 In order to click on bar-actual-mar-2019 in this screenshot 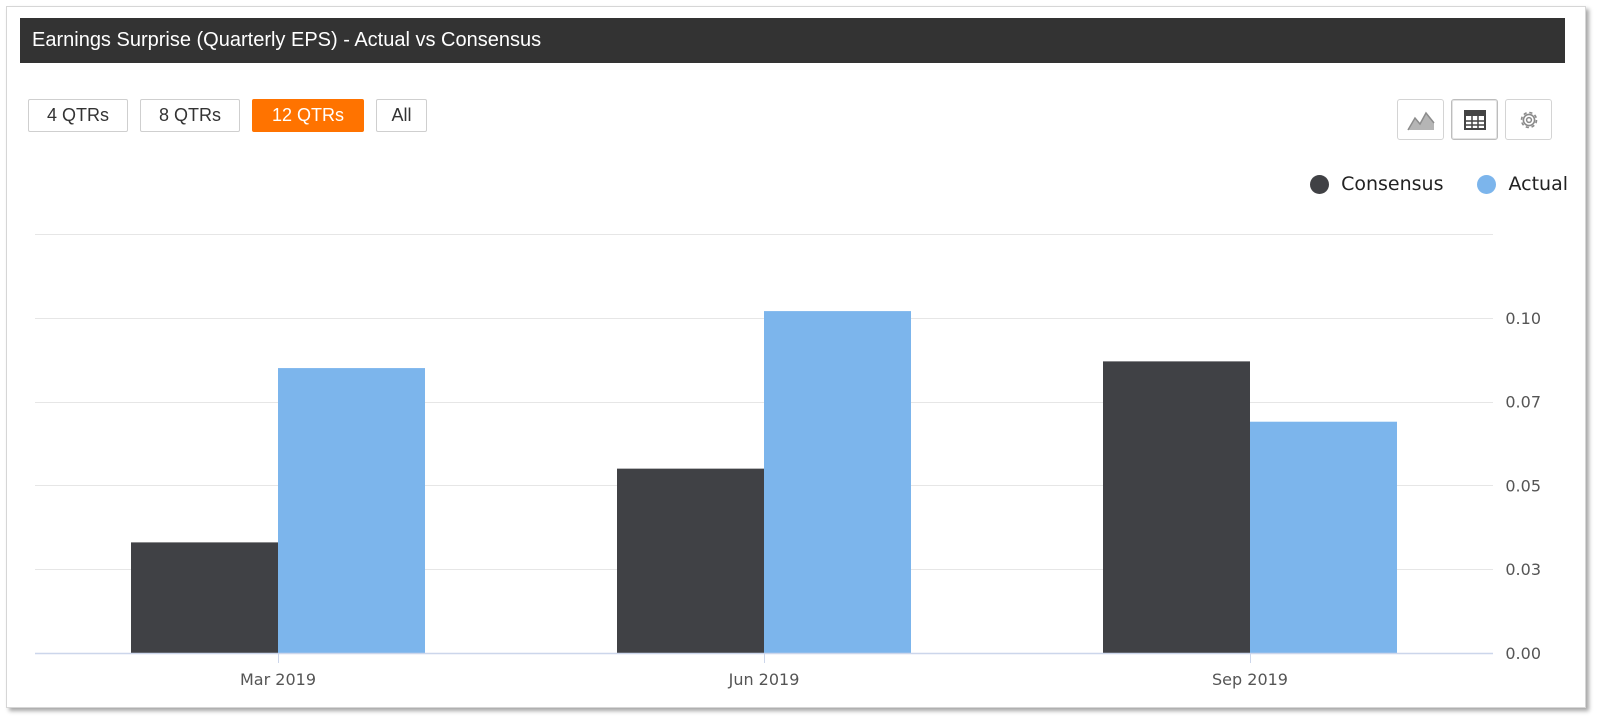, I will do `click(351, 510)`.